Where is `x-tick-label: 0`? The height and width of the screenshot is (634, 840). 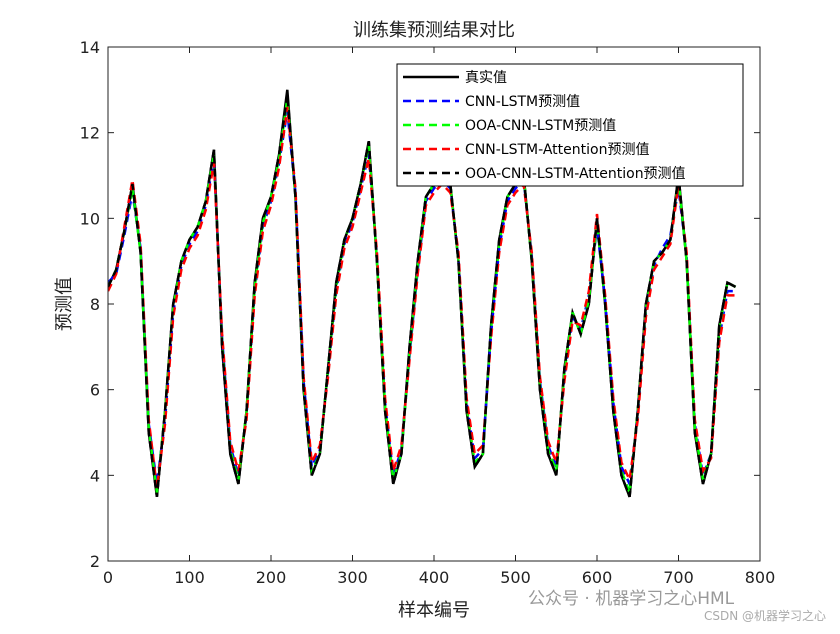
x-tick-label: 0 is located at coordinates (108, 577).